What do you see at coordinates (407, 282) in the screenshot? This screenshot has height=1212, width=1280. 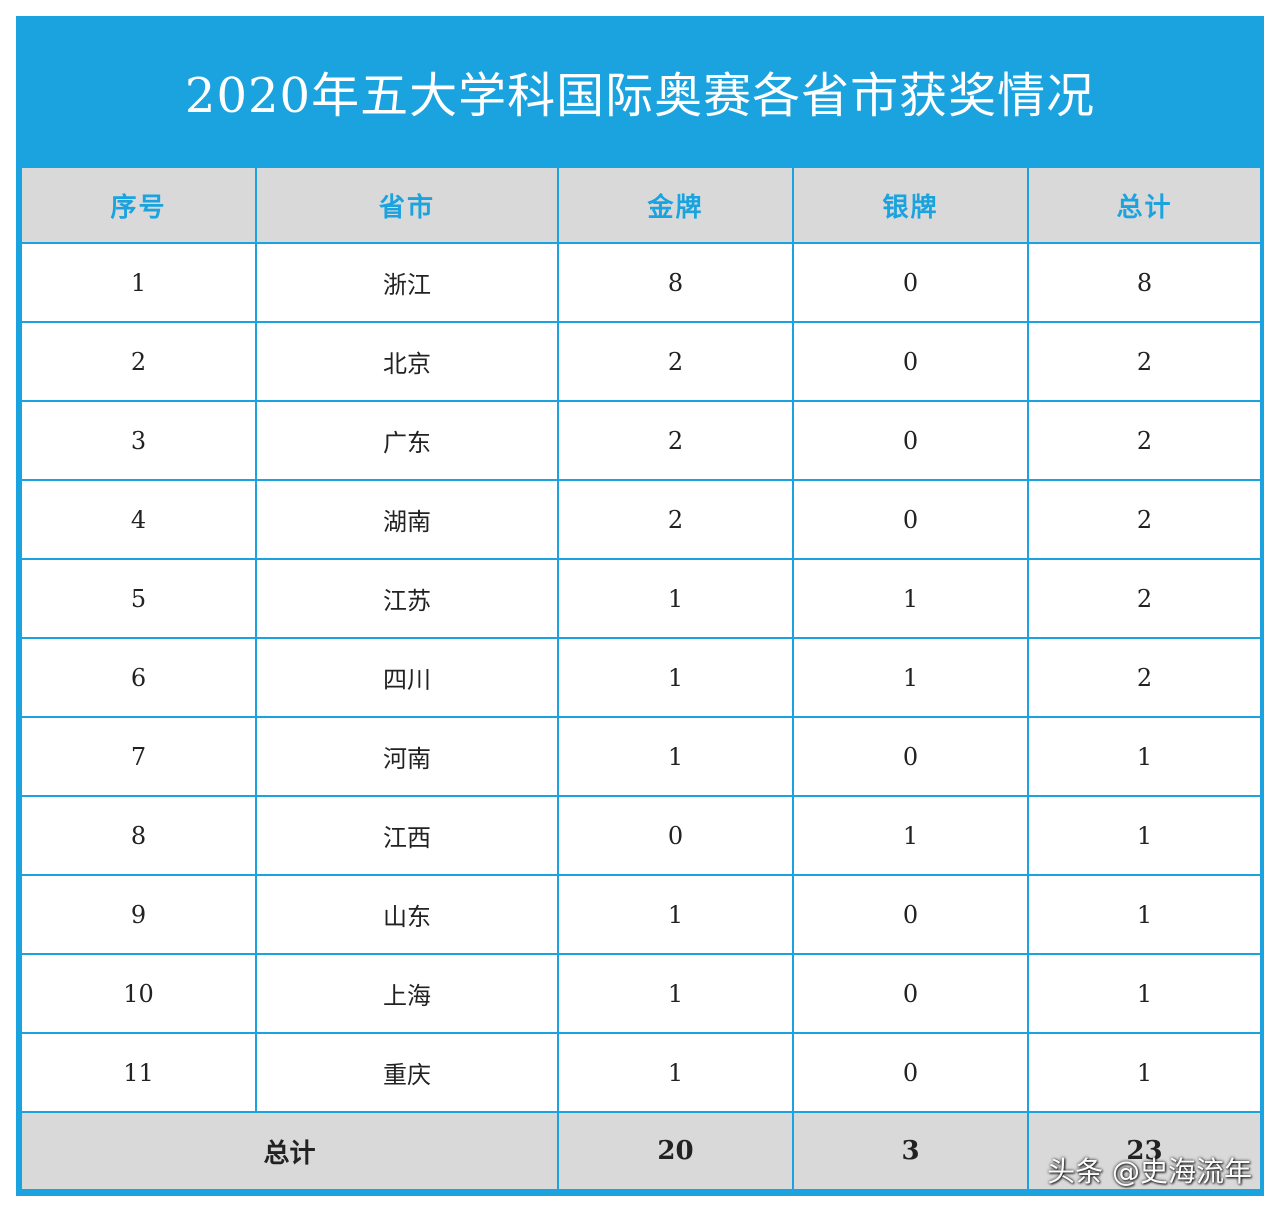 I see `cell-province: 浙江` at bounding box center [407, 282].